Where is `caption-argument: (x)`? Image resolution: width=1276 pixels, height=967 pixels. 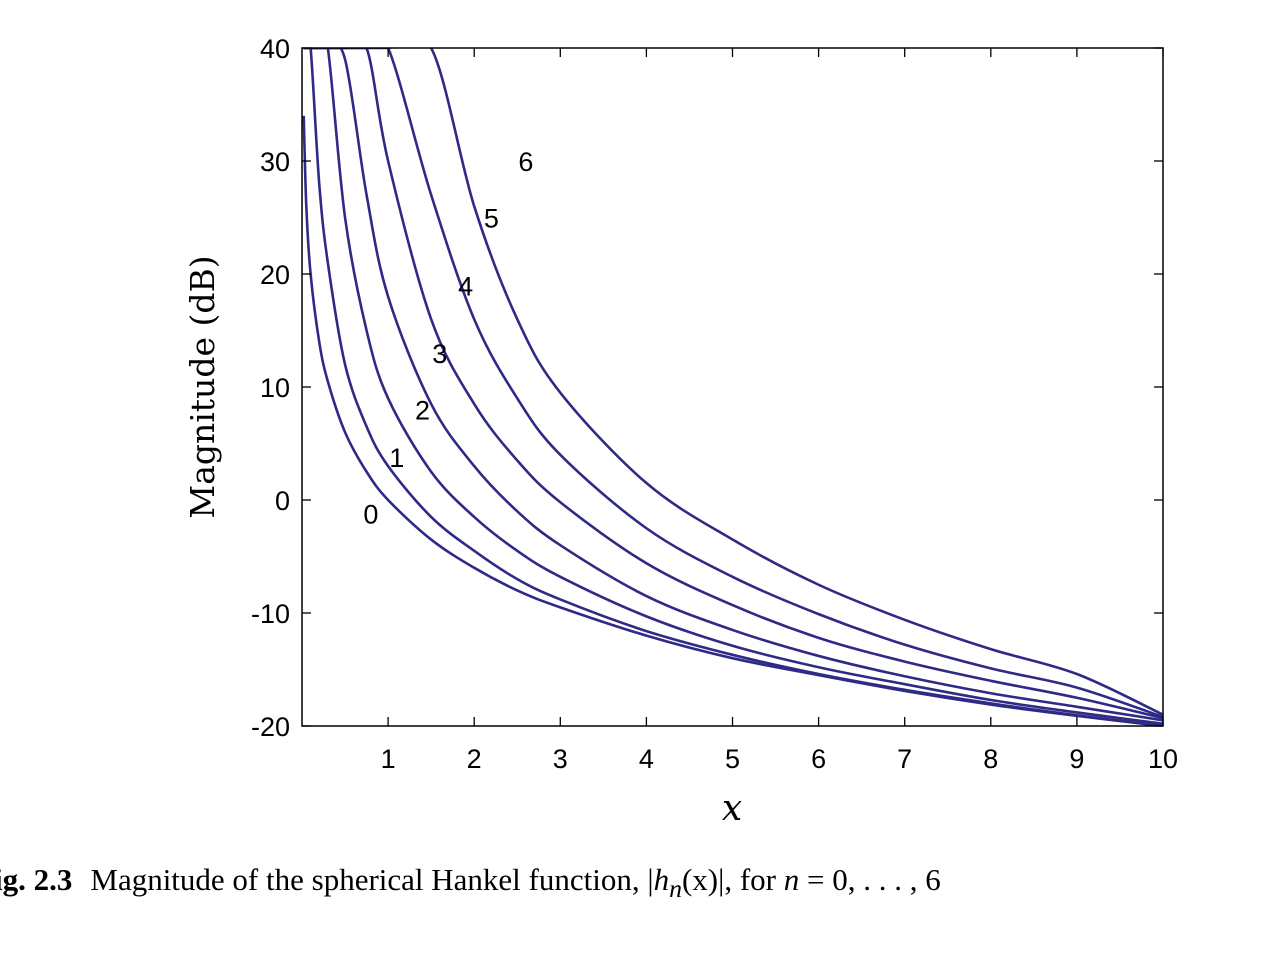 caption-argument: (x) is located at coordinates (700, 879).